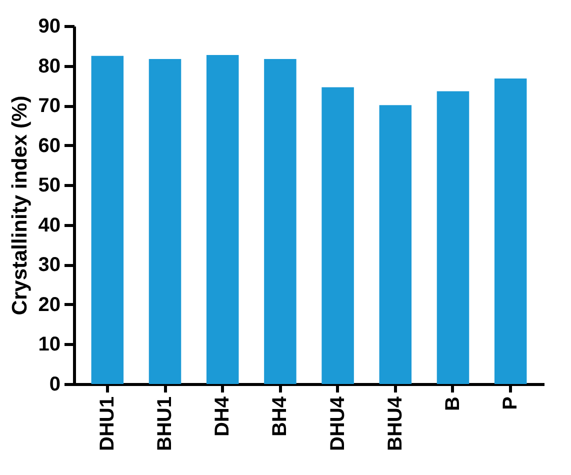 This screenshot has width=571, height=475. I want to click on x-tick-label: BHU4, so click(395, 423).